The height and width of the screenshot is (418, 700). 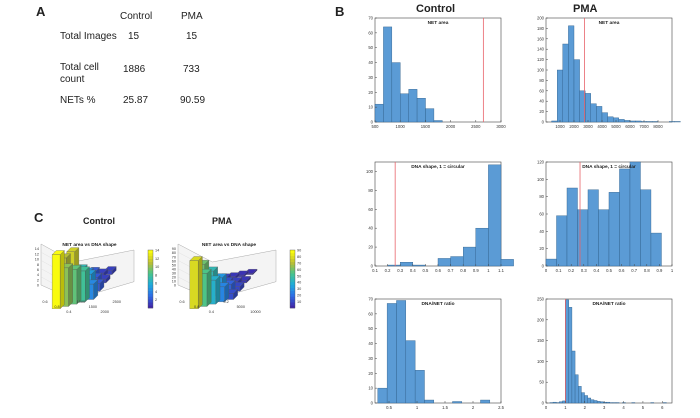 I want to click on x-tick-label: 2000, so click(x=574, y=126).